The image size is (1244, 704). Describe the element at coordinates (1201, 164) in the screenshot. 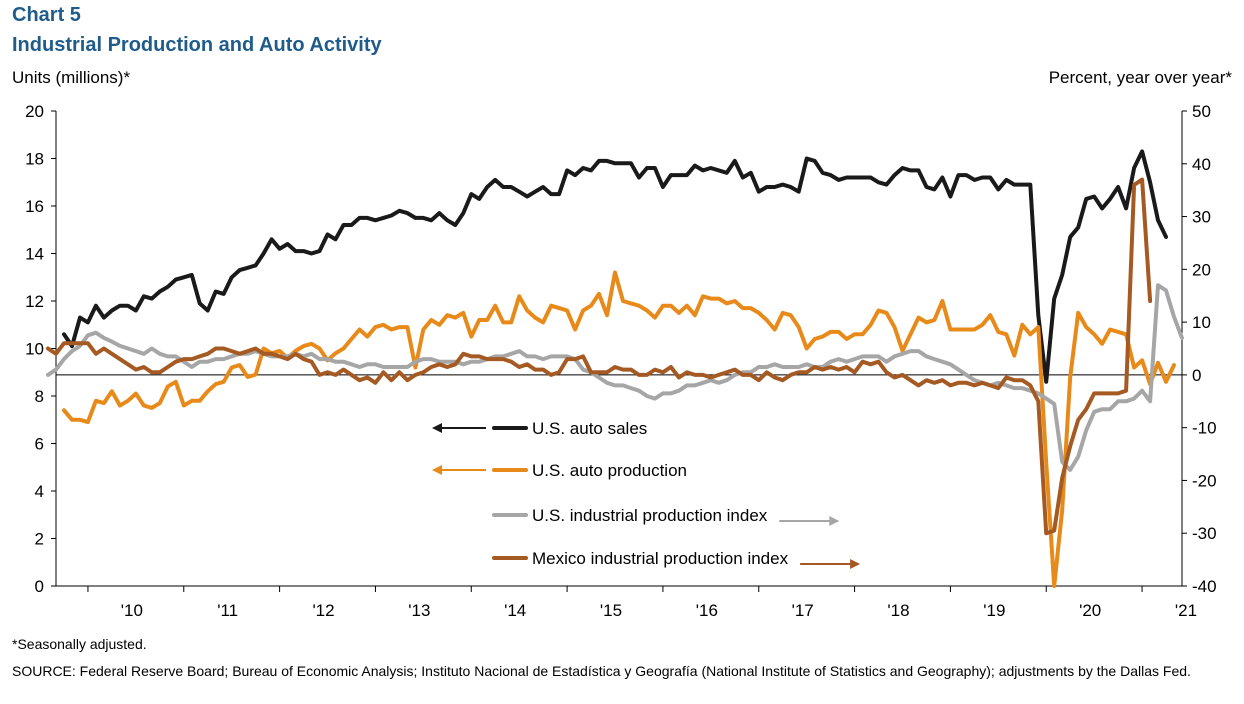

I see `right-tick-label: 40` at that location.